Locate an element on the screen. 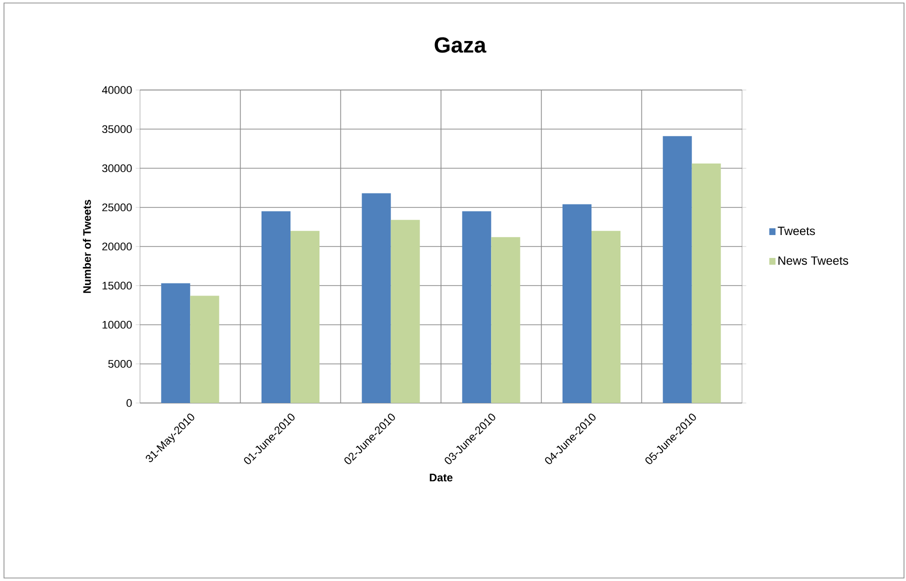  y-tick-label: 0 is located at coordinates (129, 403).